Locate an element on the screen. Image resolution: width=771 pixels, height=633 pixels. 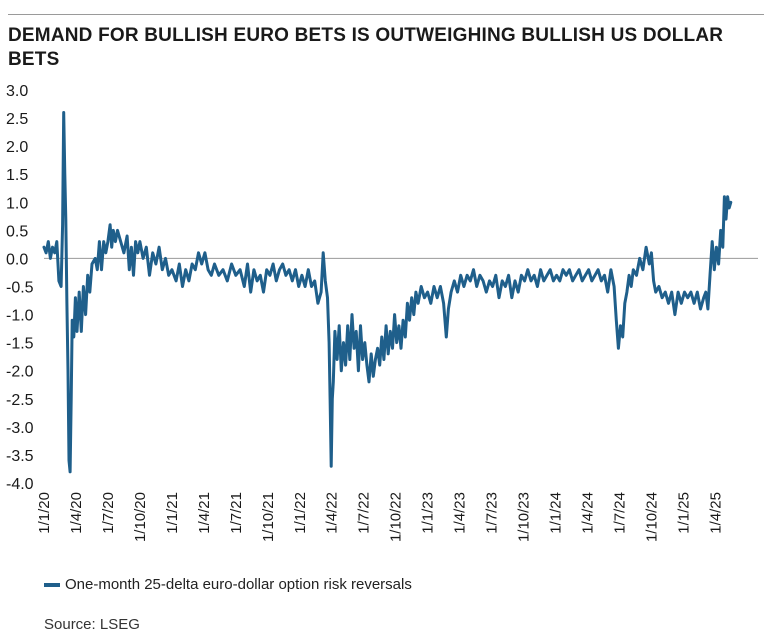
y-tick-label: 1.0 is located at coordinates (17, 203).